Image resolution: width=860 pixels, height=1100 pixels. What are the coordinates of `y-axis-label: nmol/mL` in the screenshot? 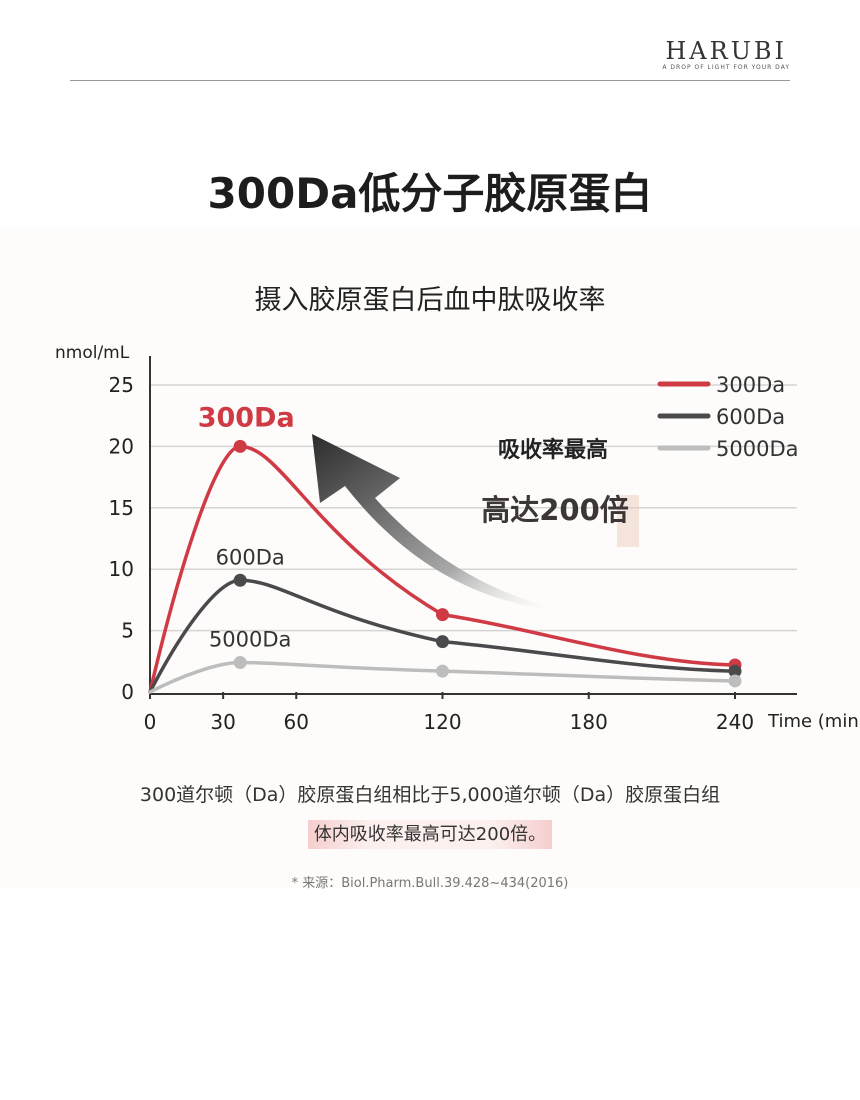 It's located at (92, 353).